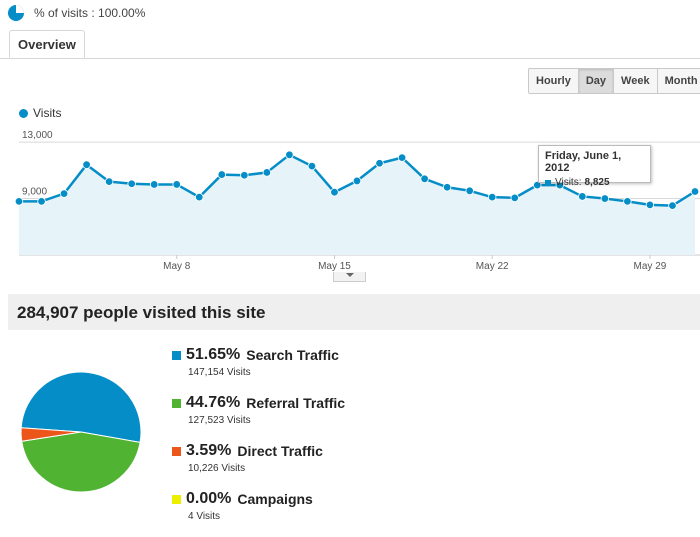 The image size is (700, 537). I want to click on x-tick-label: May 15, so click(334, 266).